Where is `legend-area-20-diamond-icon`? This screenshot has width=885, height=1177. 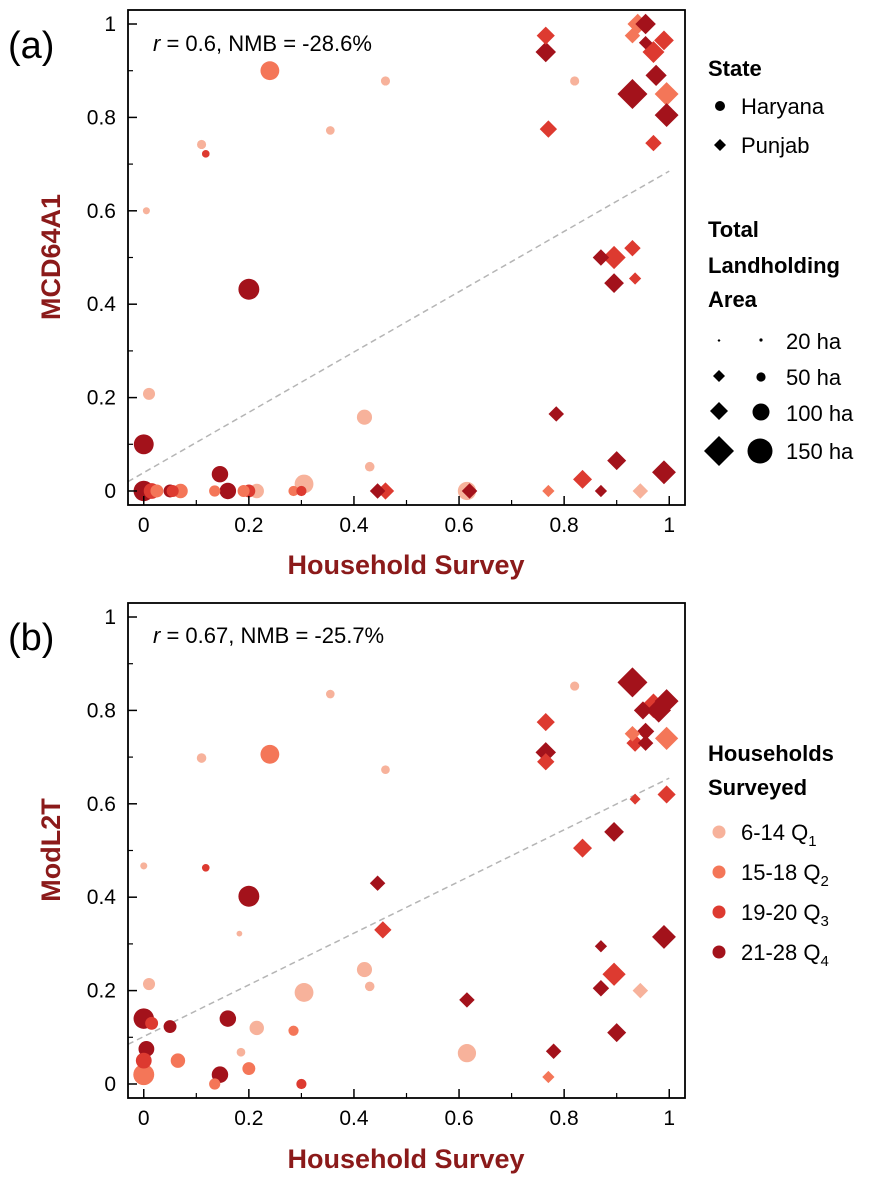 legend-area-20-diamond-icon is located at coordinates (719, 340).